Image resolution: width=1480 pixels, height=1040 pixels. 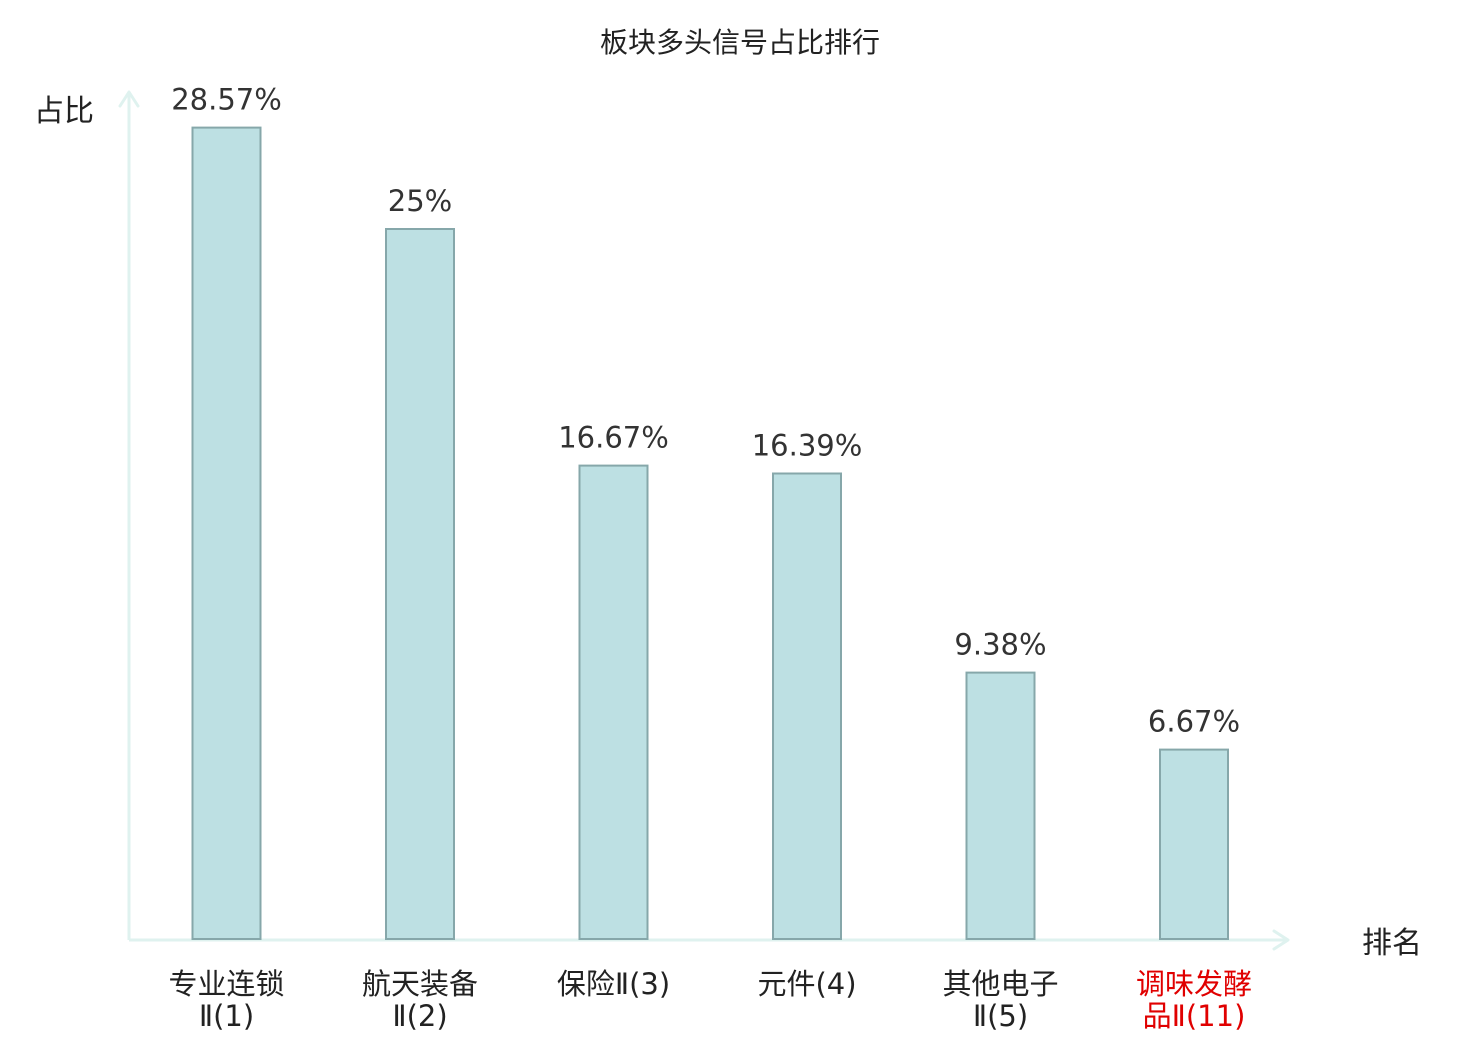 What do you see at coordinates (129, 99) in the screenshot?
I see `y-axis-arrow-icon` at bounding box center [129, 99].